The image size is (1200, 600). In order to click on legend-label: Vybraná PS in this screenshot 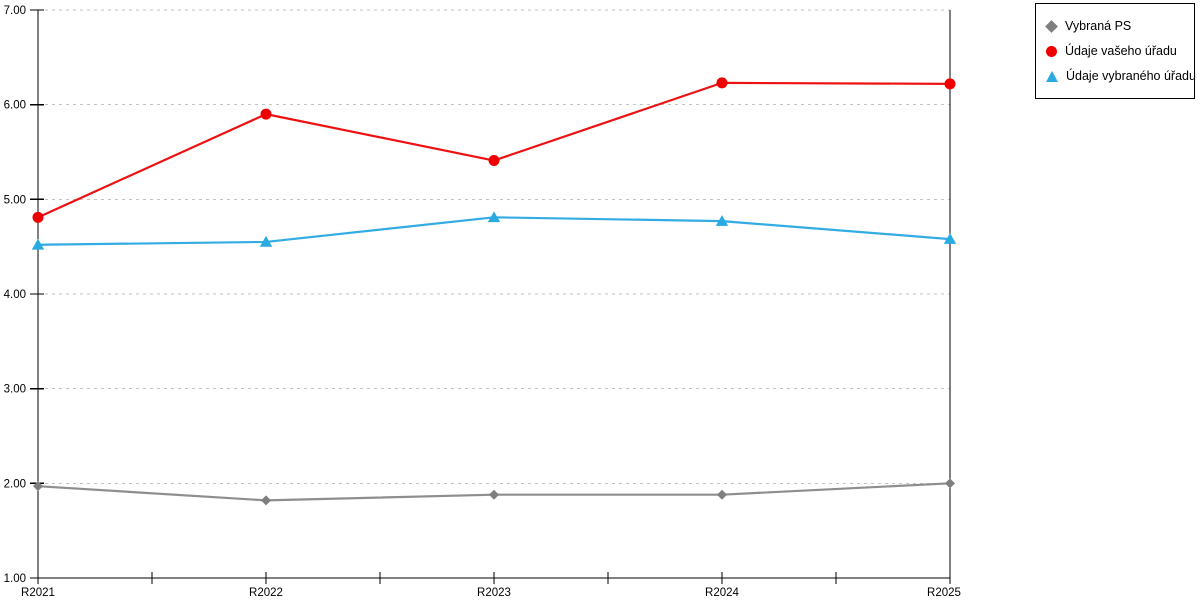, I will do `click(1098, 26)`.